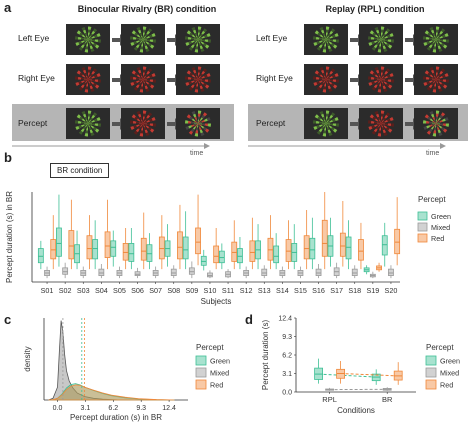 This screenshot has height=428, width=474. What do you see at coordinates (210, 347) in the screenshot?
I see `legend-title: Percept` at bounding box center [210, 347].